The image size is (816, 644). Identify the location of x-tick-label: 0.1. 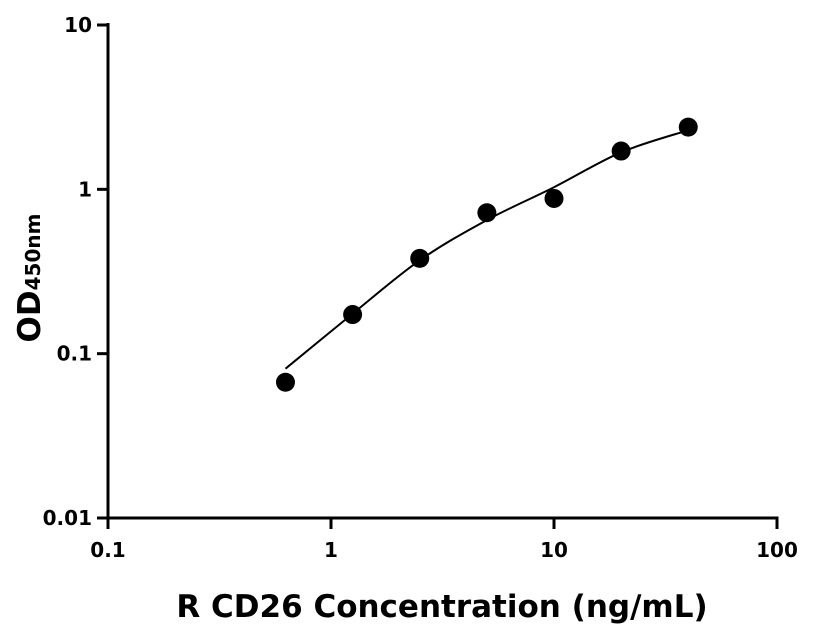
(107, 550).